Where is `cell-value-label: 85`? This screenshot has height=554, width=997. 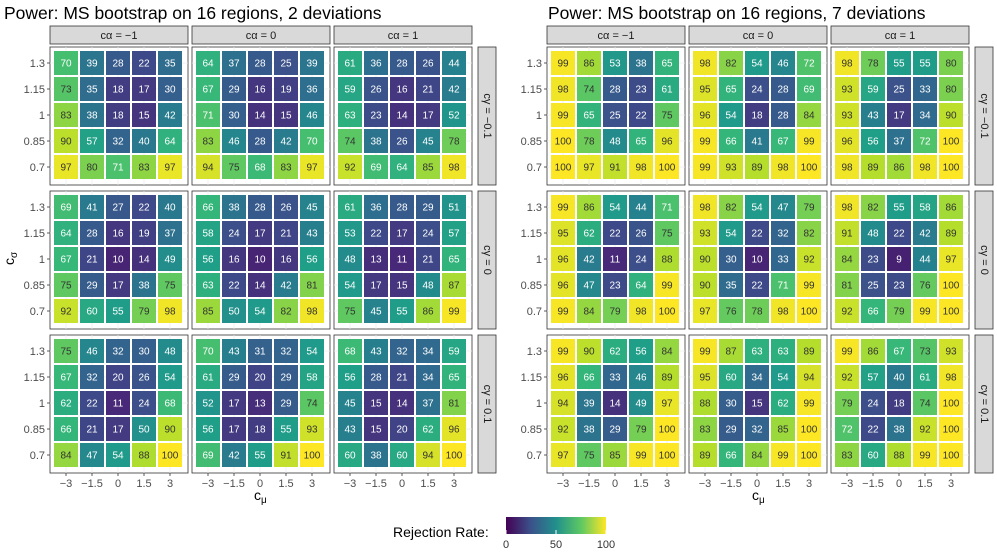
cell-value-label: 85 is located at coordinates (208, 312).